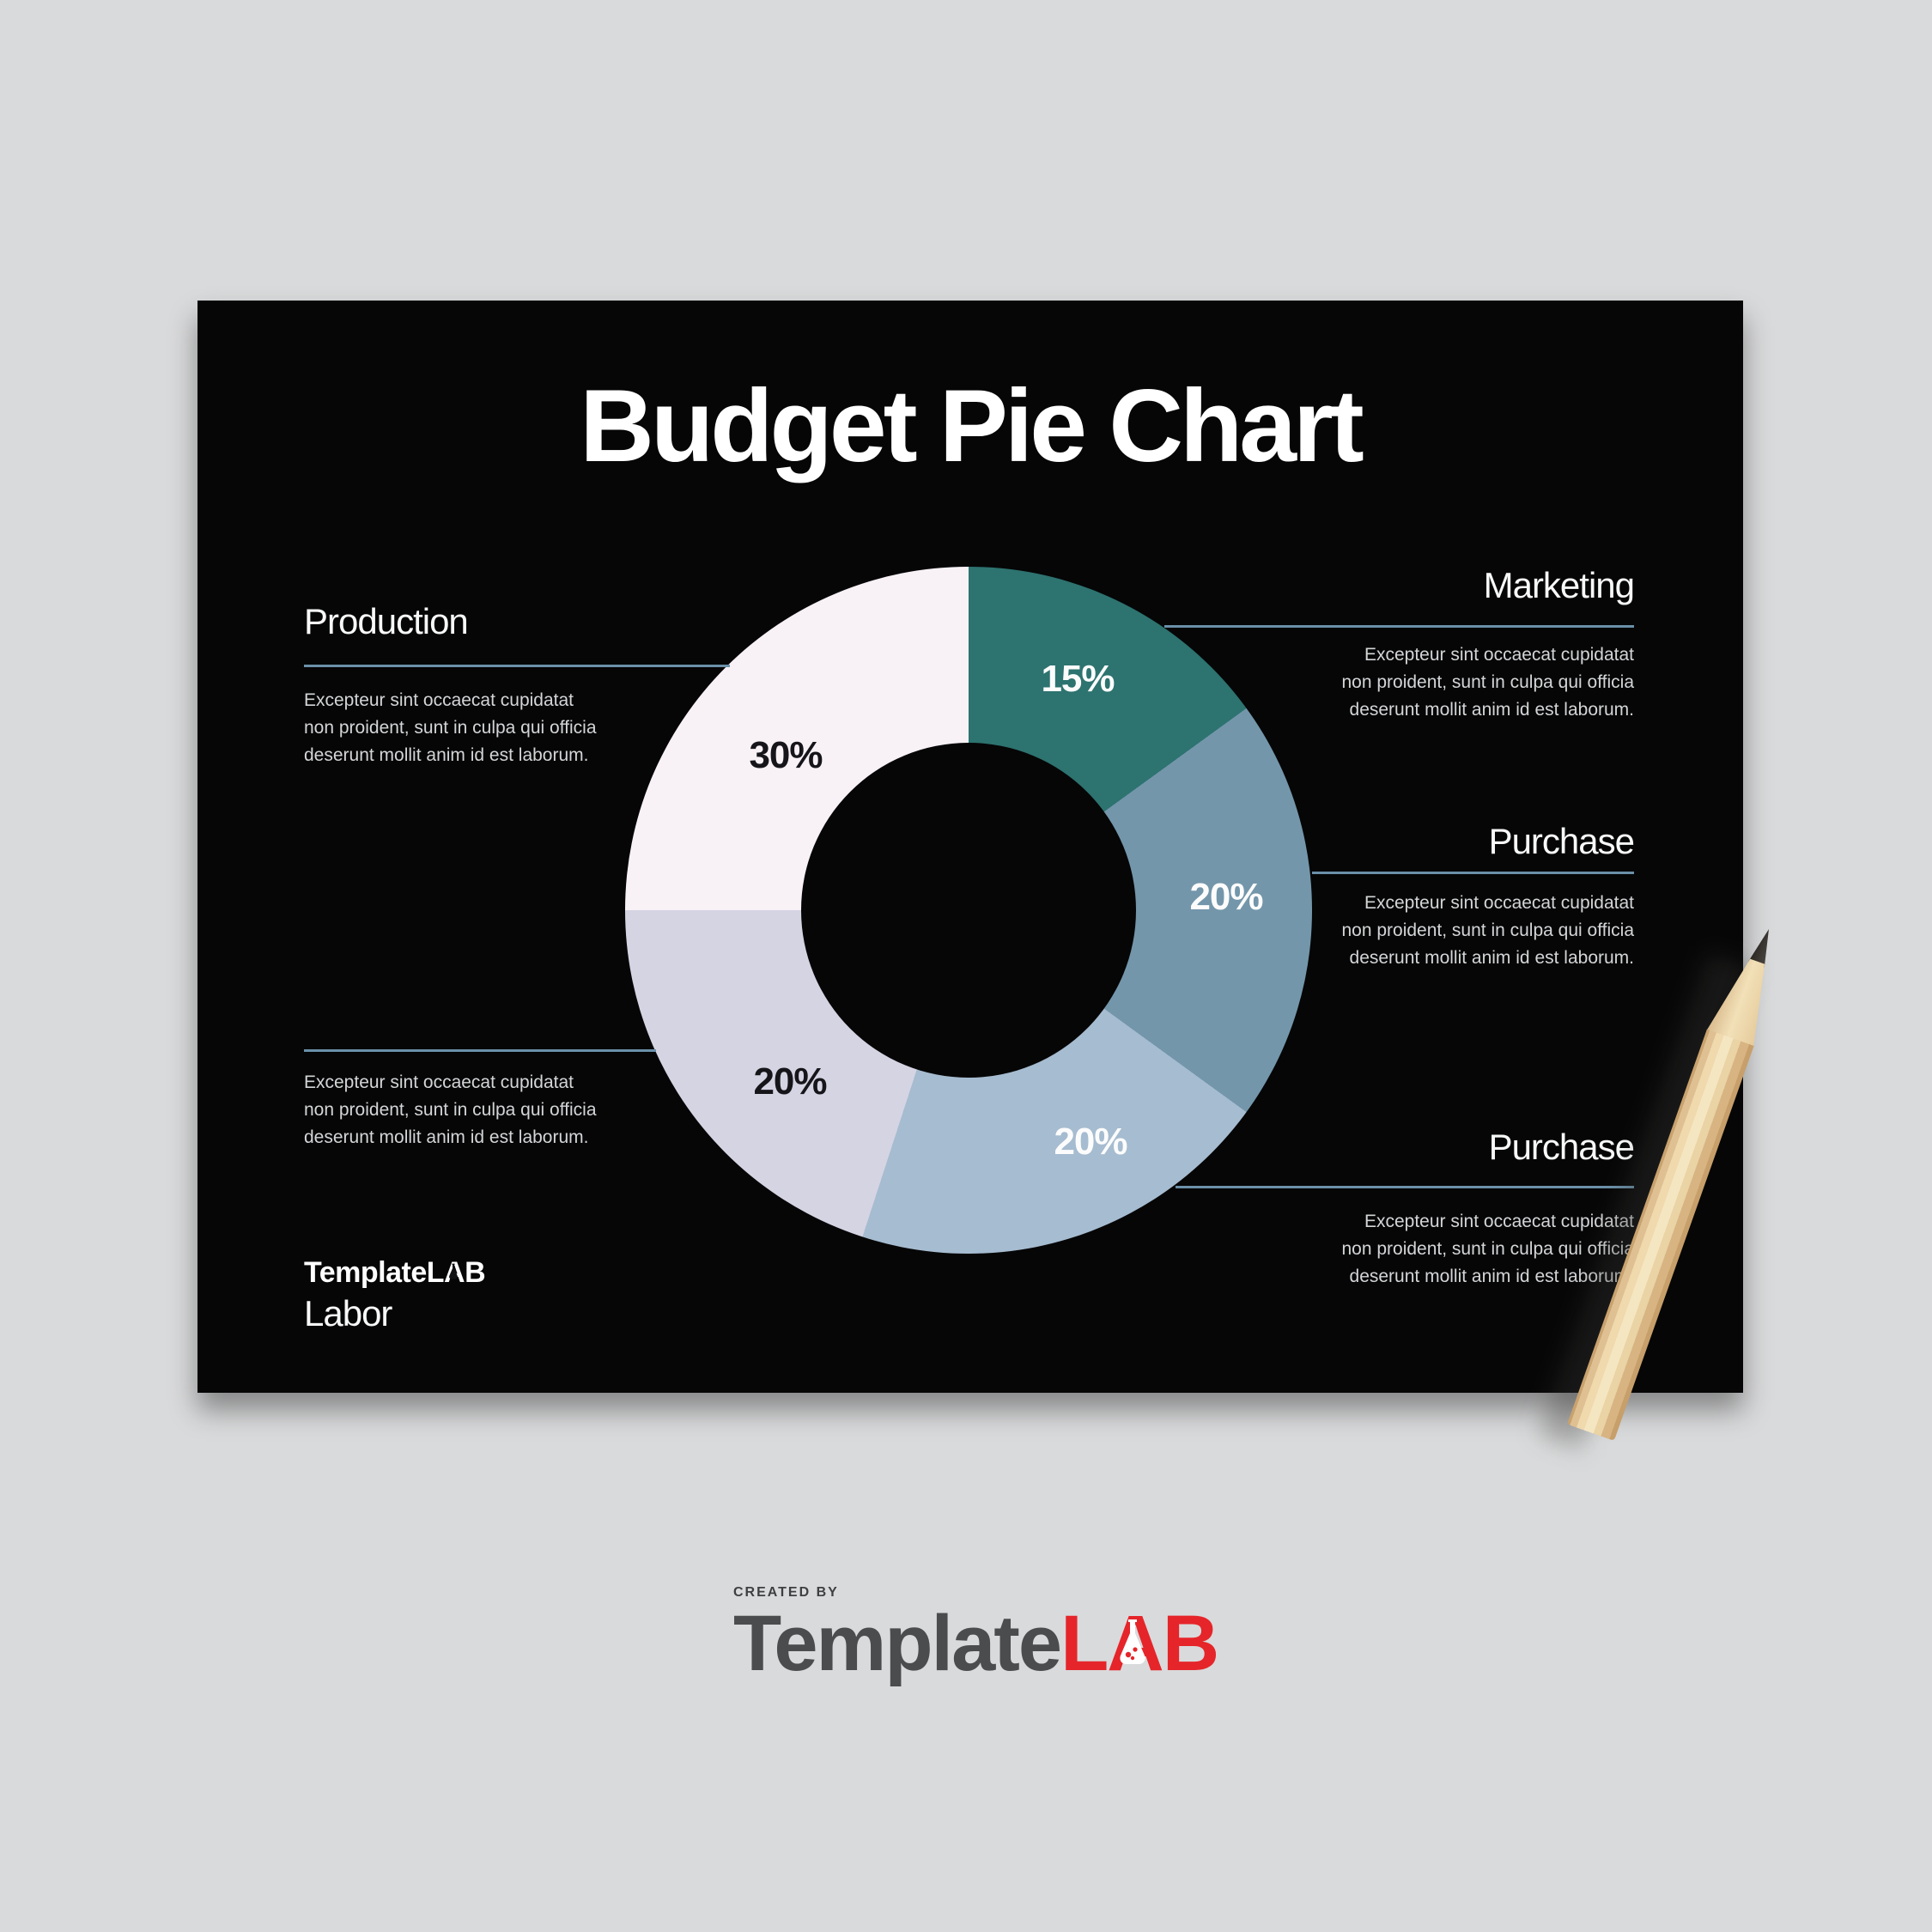  What do you see at coordinates (1561, 1147) in the screenshot?
I see `callout-heading-purchase-2: Purchase` at bounding box center [1561, 1147].